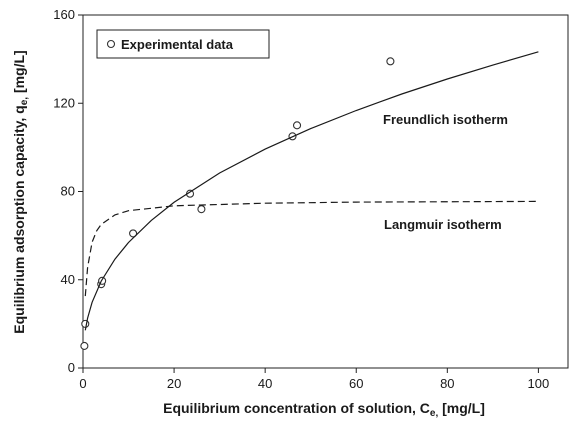  I want to click on x-tick-label: 20, so click(174, 383).